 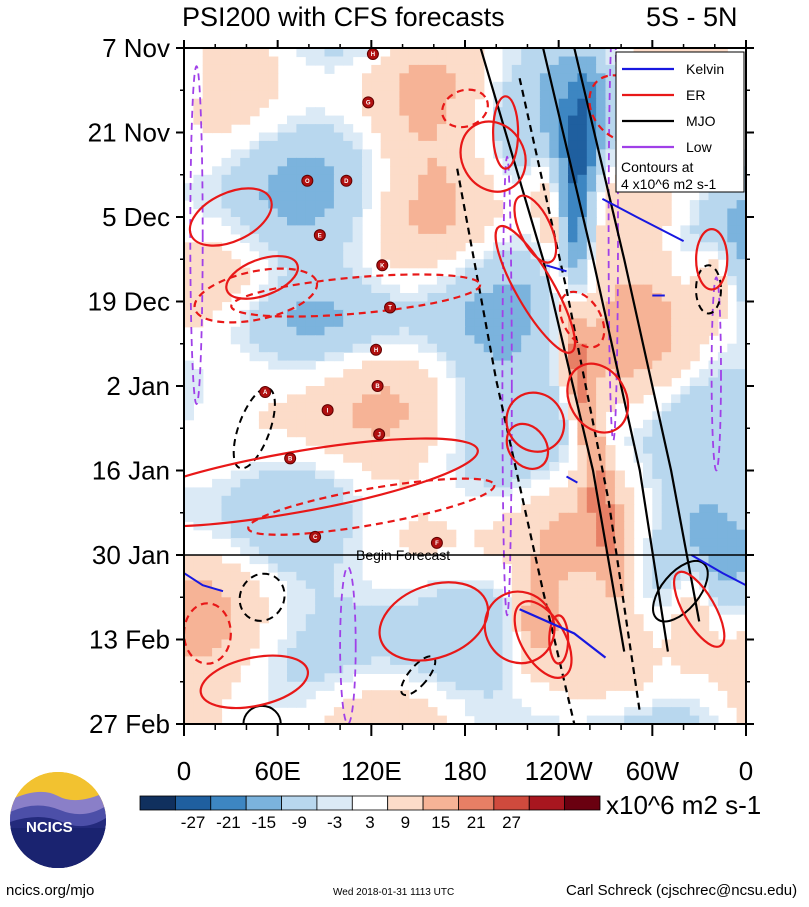 I want to click on svg-text: J, so click(x=378, y=435).